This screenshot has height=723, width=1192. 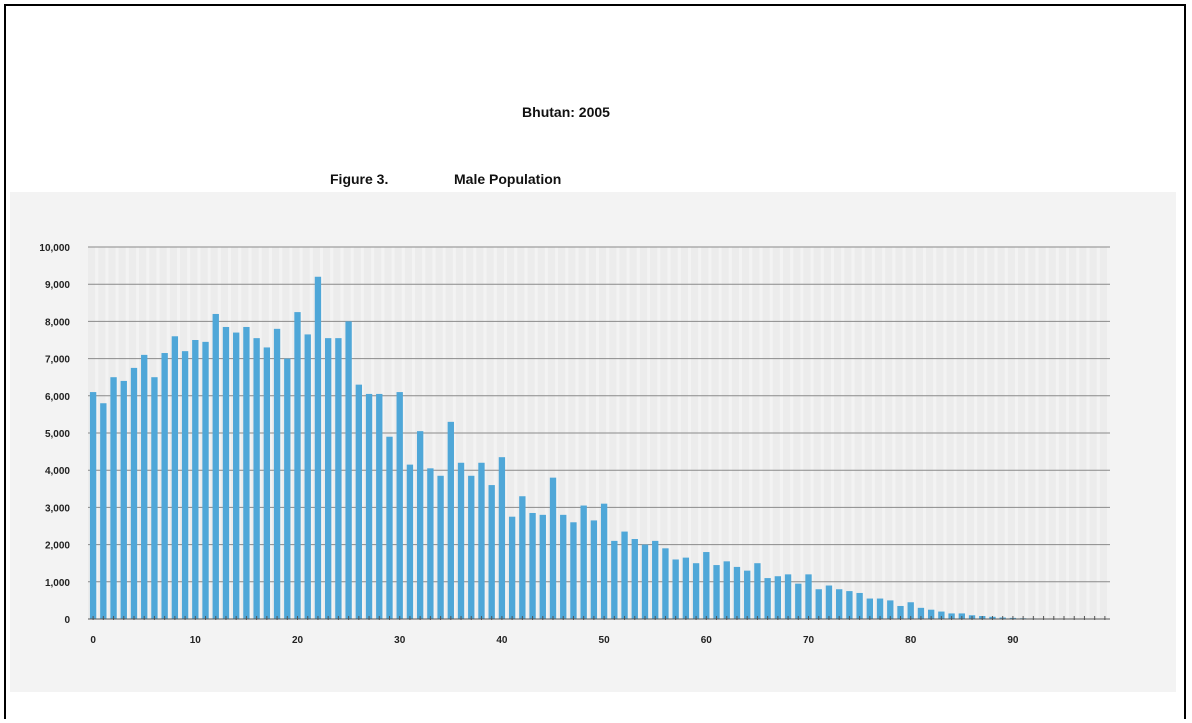 What do you see at coordinates (359, 179) in the screenshot?
I see `figure-number: Figure 3.` at bounding box center [359, 179].